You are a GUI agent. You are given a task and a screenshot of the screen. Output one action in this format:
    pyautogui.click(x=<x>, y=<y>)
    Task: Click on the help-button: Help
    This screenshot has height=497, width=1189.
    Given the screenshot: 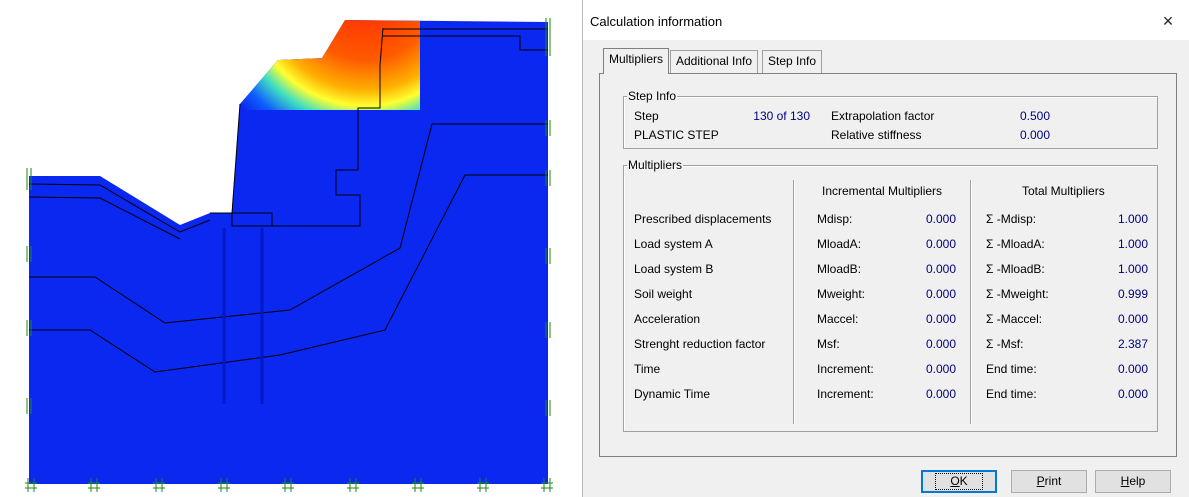 What is the action you would take?
    pyautogui.click(x=1133, y=481)
    